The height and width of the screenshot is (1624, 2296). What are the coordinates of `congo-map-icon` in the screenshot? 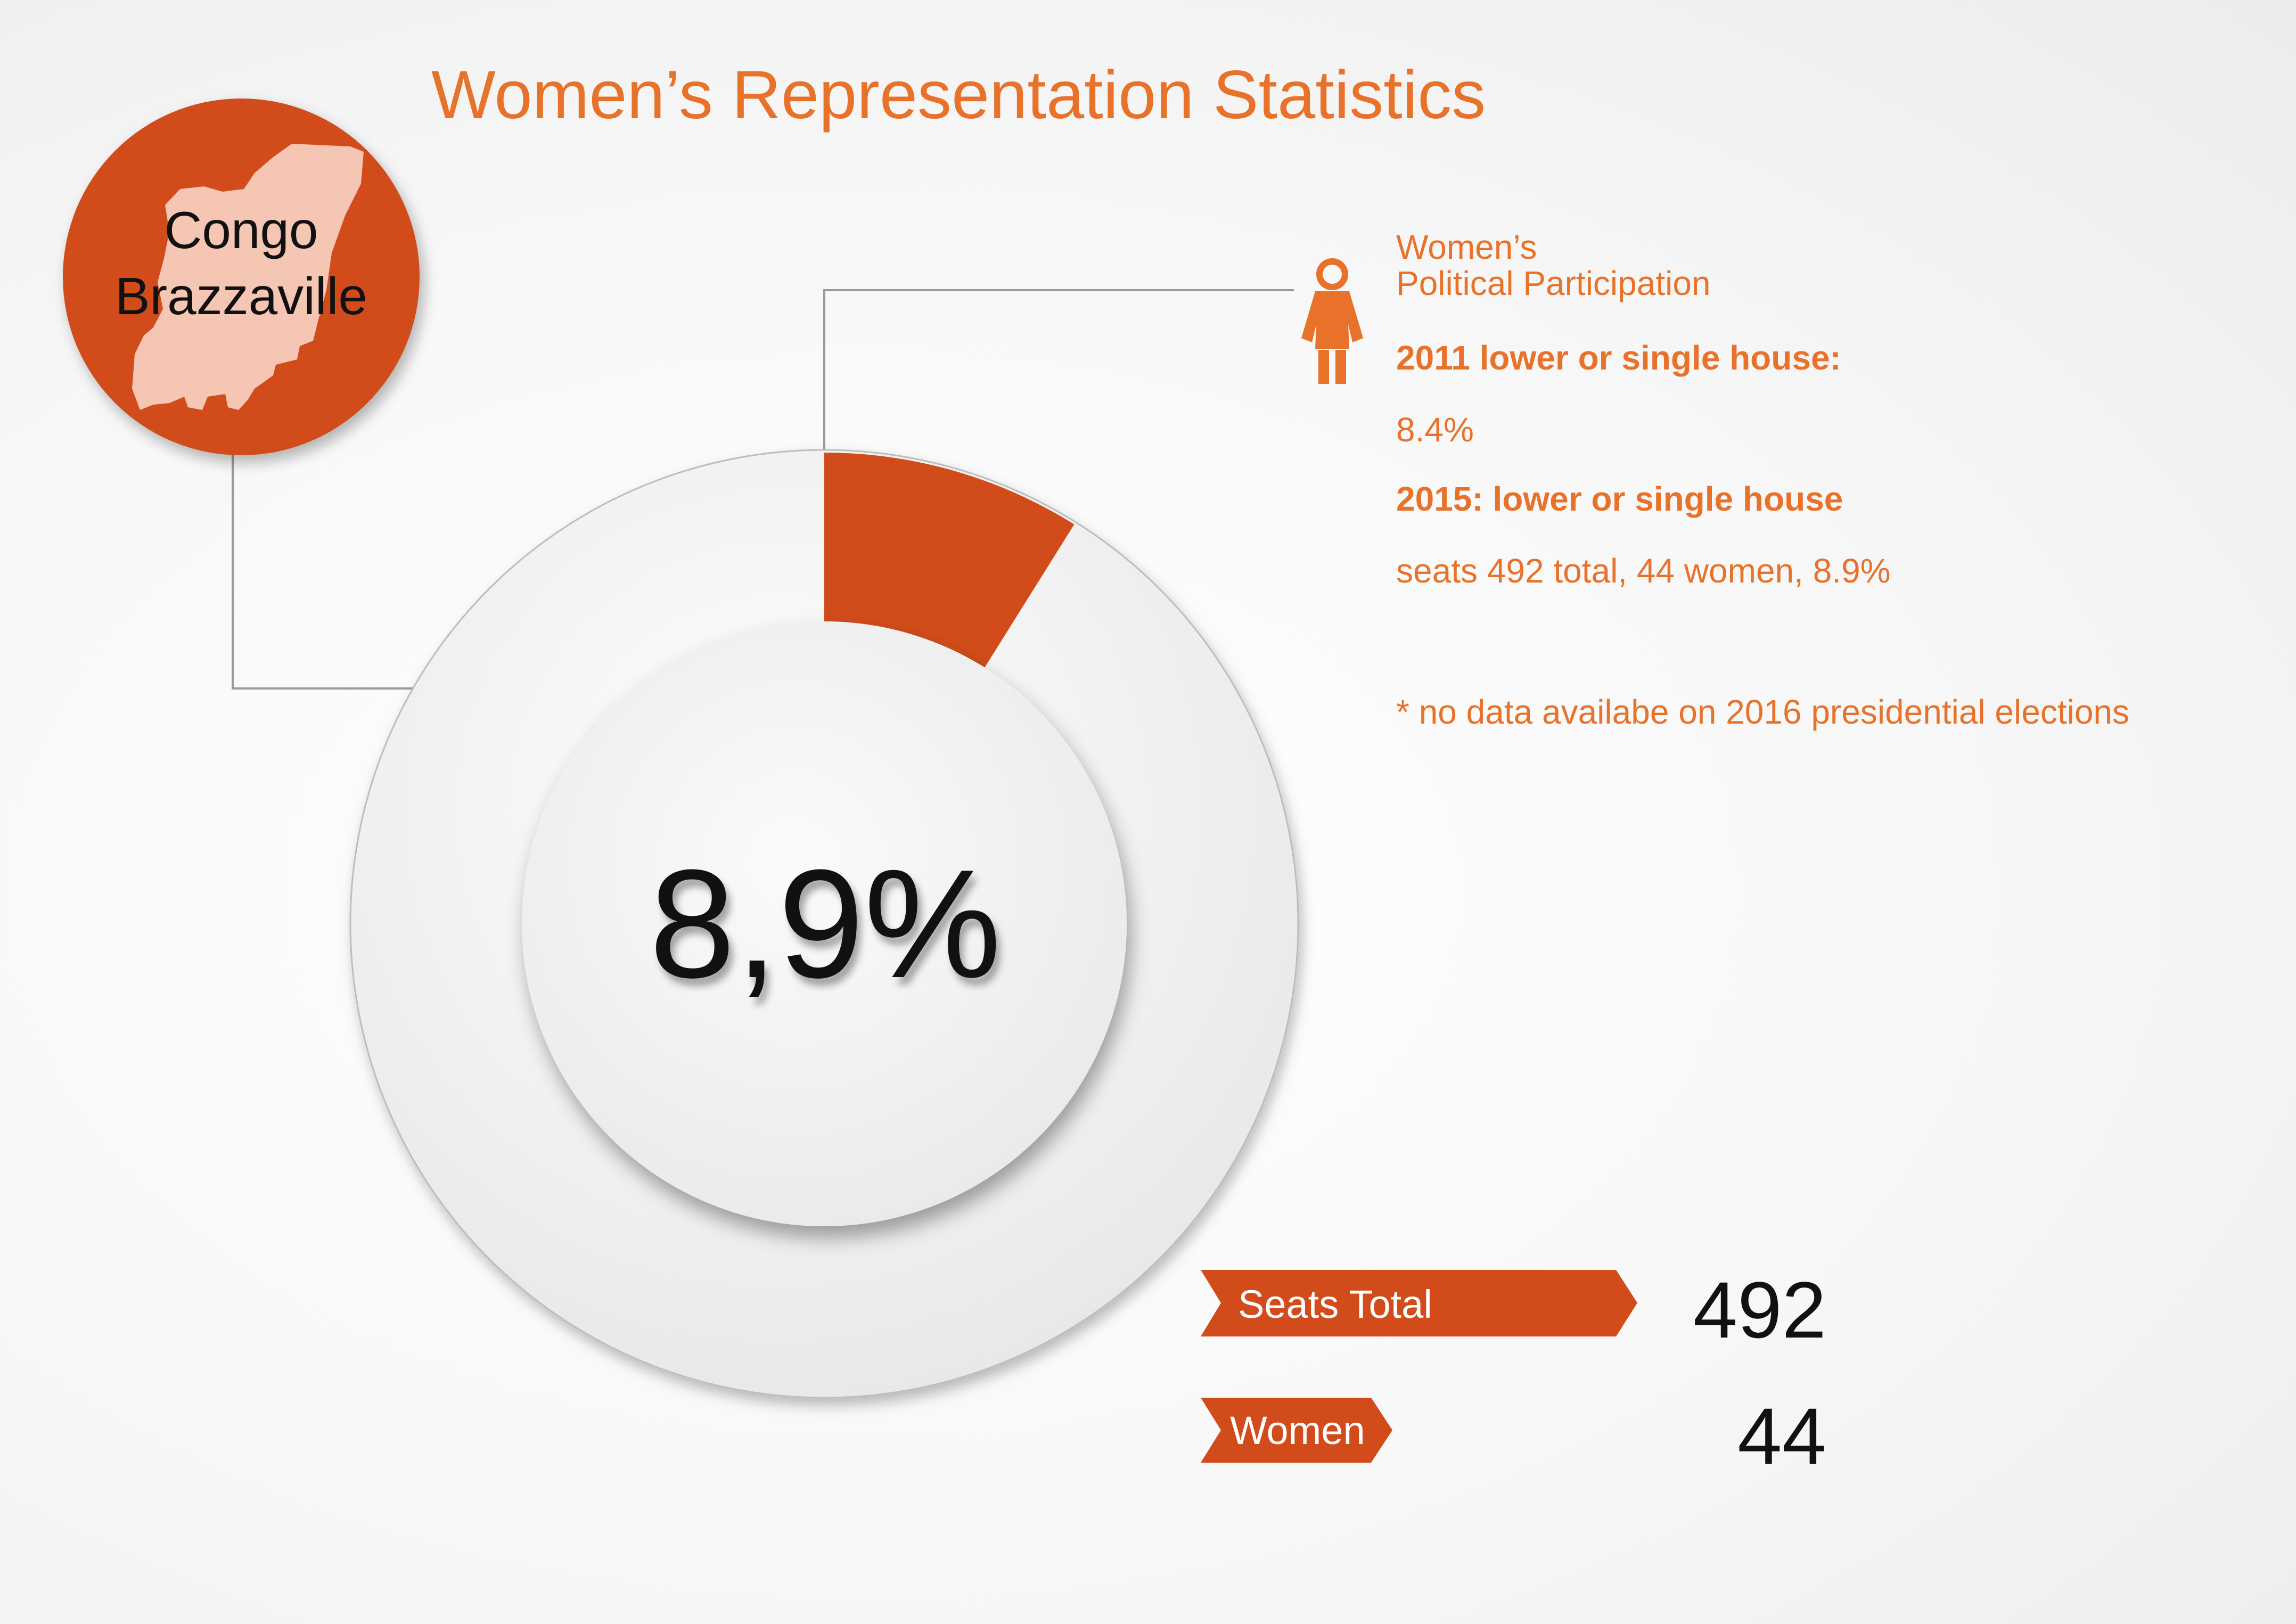 It's located at (248, 277).